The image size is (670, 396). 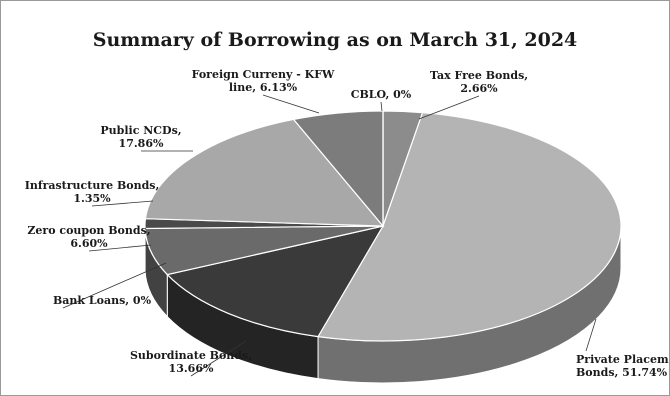 I want to click on slice-label-line: 17.86%, so click(x=141, y=143).